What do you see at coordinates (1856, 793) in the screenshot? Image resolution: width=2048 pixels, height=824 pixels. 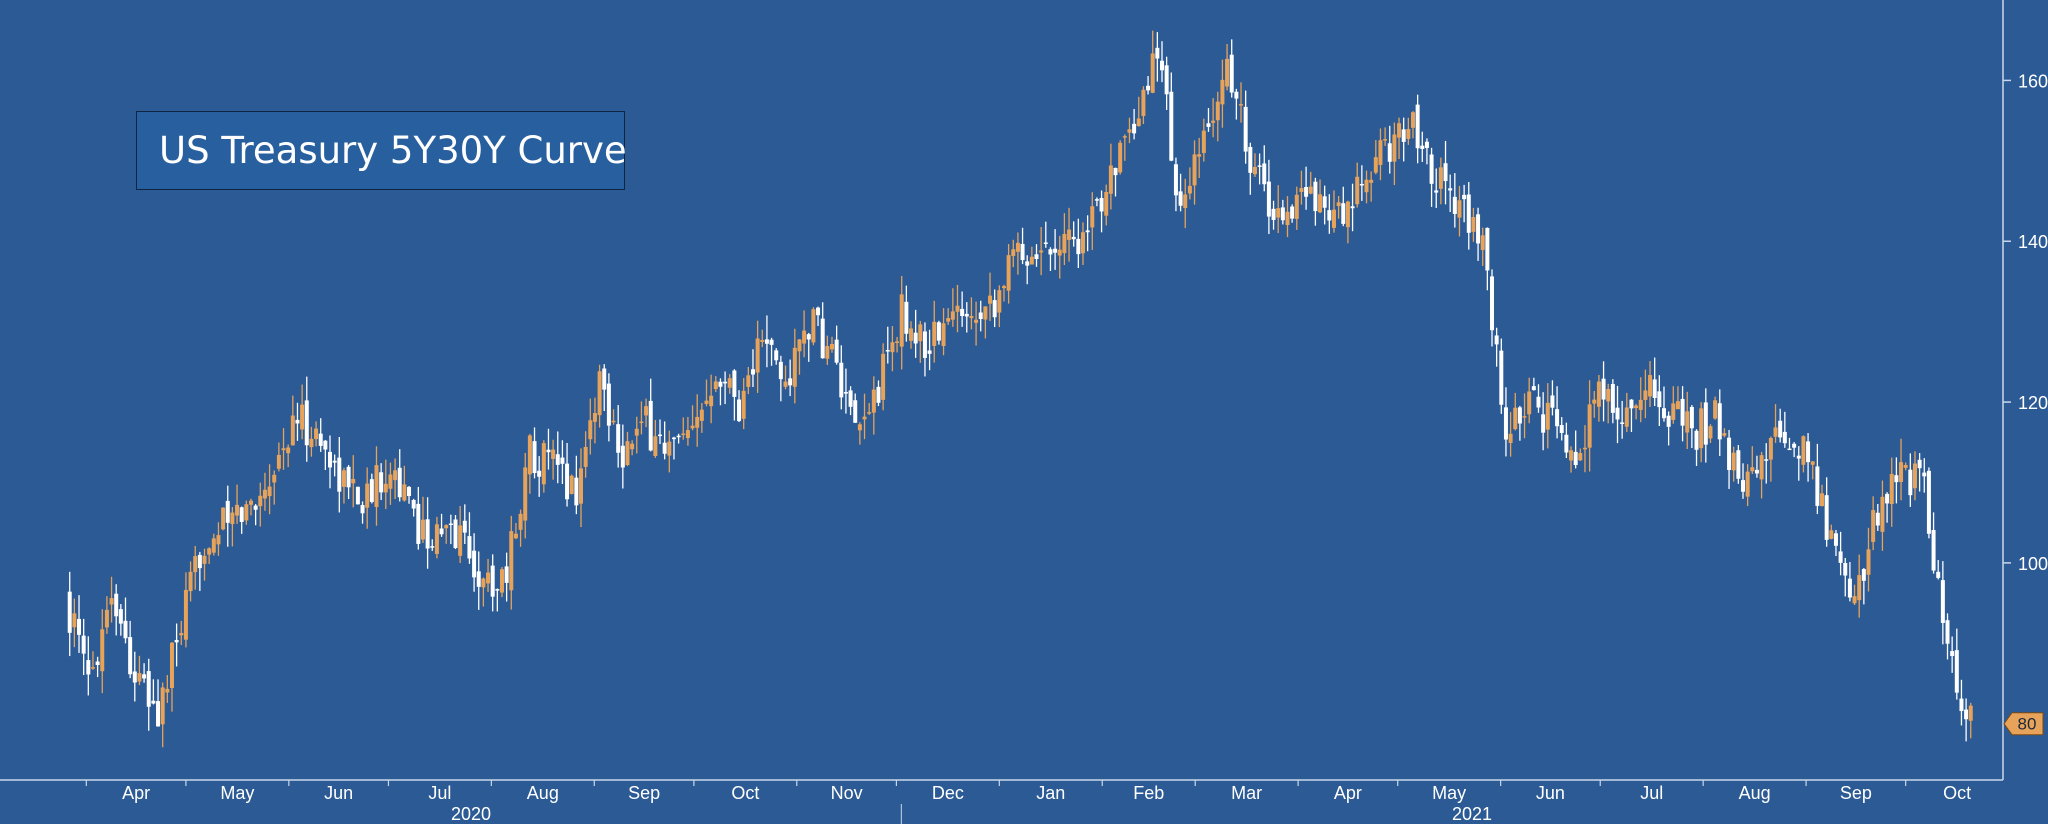 I see `x-tick-label: Sep` at bounding box center [1856, 793].